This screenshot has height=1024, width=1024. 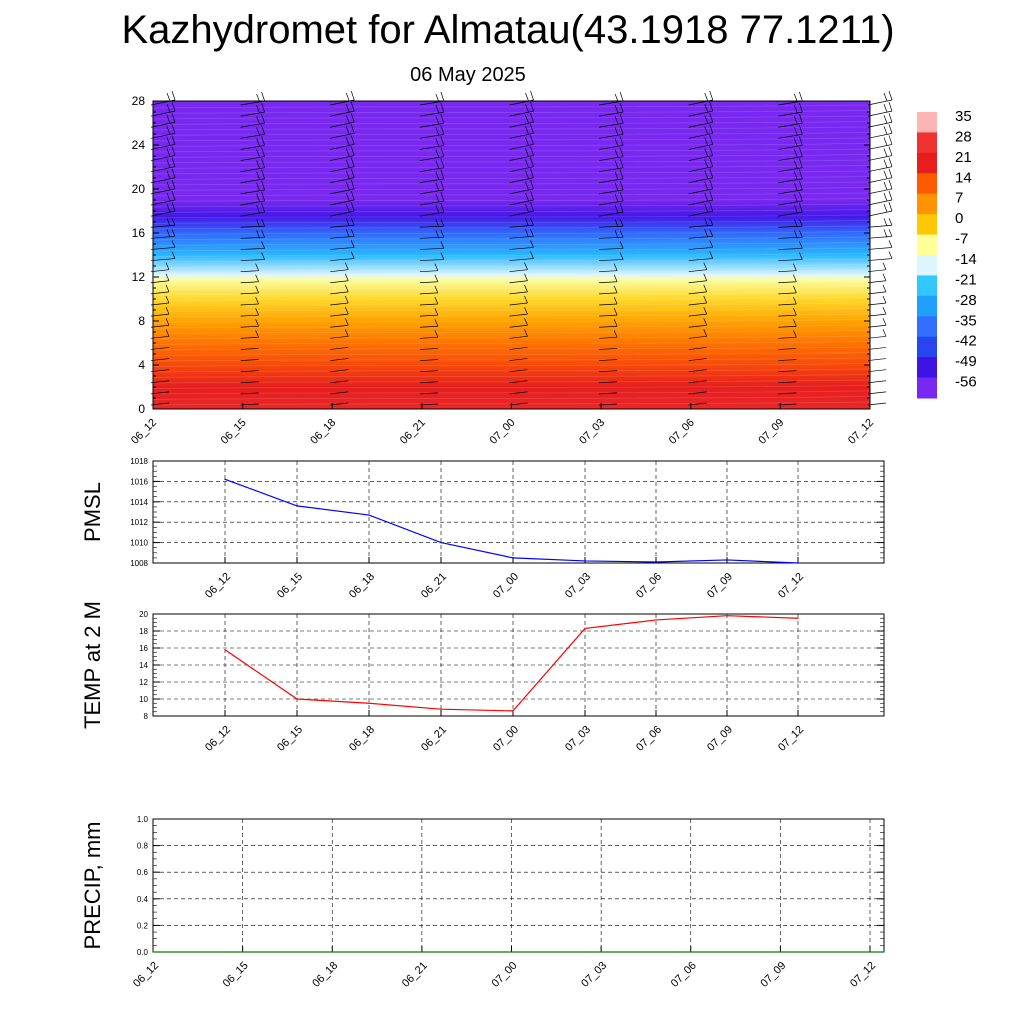 I want to click on y-tick-label: 24, so click(x=139, y=145).